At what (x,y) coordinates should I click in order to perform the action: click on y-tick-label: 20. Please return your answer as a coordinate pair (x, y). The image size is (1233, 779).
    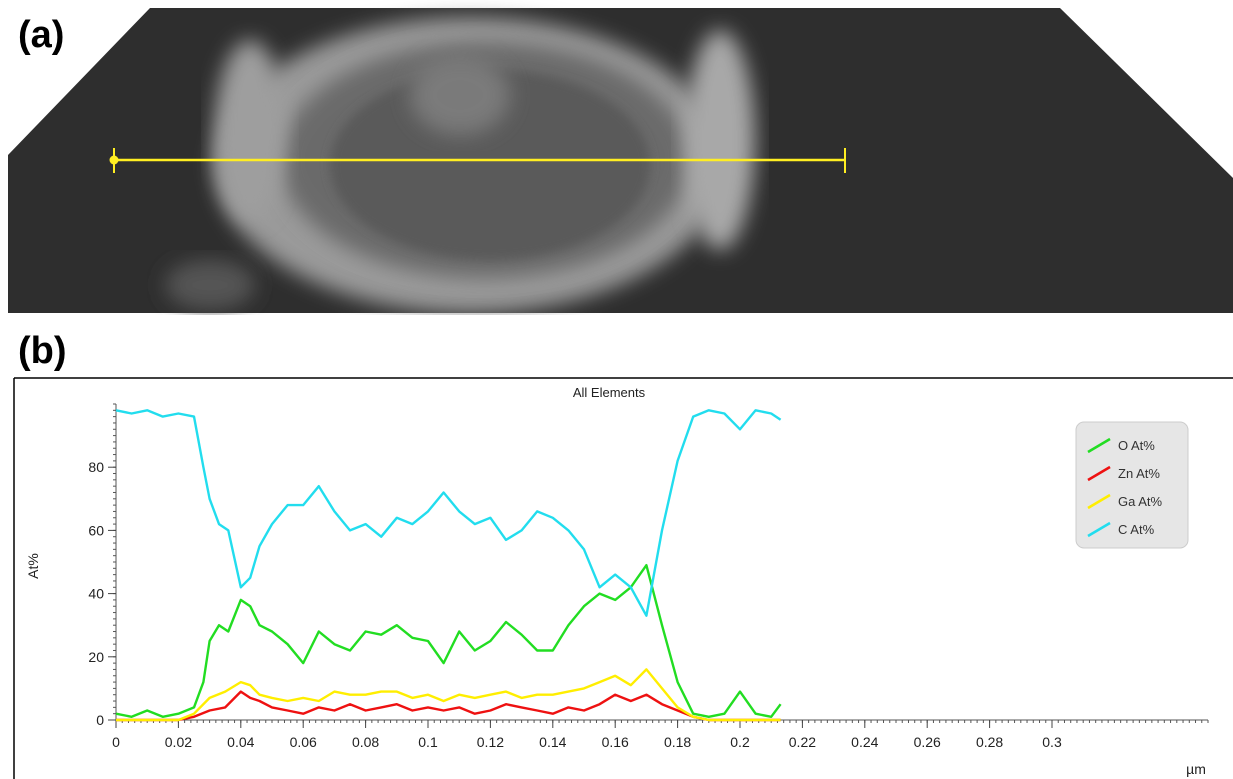
    Looking at the image, I should click on (96, 657).